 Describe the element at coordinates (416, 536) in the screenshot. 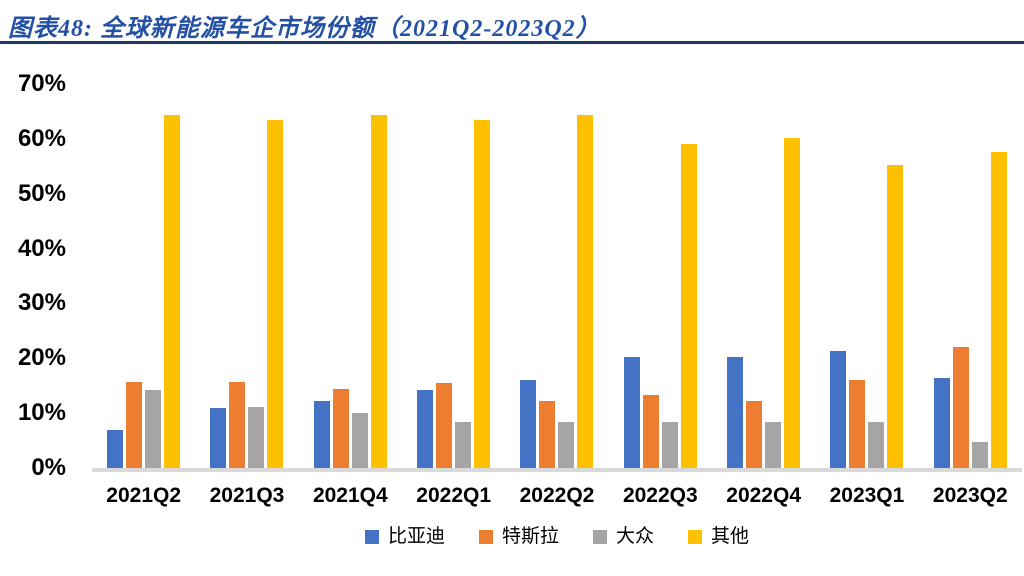

I see `legend-label: 比亚迪` at that location.